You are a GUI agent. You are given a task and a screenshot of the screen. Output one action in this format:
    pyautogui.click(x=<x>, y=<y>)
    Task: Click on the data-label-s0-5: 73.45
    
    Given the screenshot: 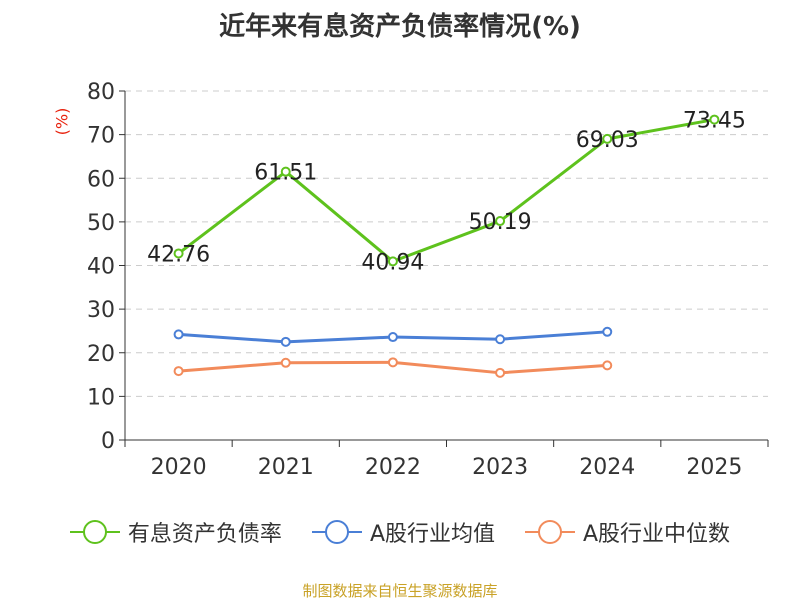 What is the action you would take?
    pyautogui.click(x=714, y=121)
    